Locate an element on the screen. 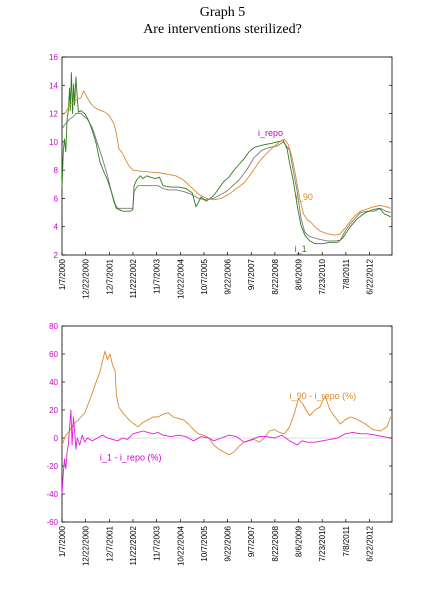 This screenshot has width=445, height=603. y-tick-label: 60 is located at coordinates (53, 354).